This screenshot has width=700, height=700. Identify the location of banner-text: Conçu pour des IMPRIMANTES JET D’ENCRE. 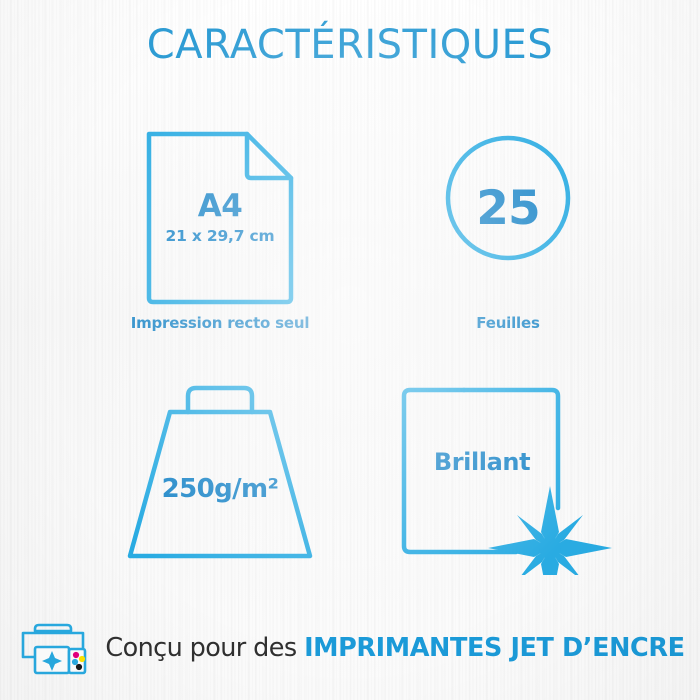
(395, 648).